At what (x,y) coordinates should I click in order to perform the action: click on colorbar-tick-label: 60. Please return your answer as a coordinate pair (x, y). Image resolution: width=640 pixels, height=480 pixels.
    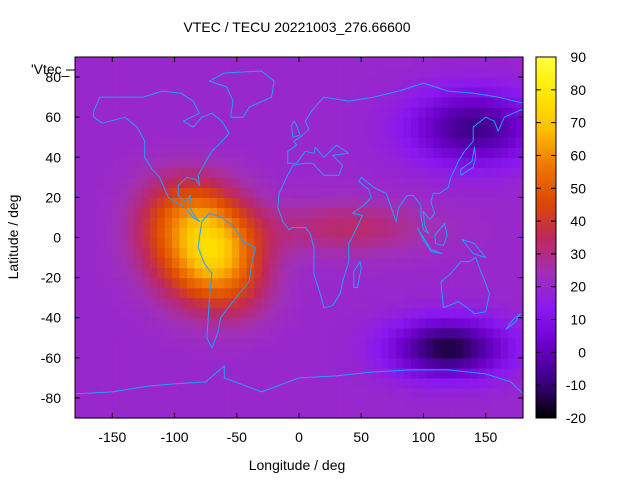
    Looking at the image, I should click on (578, 155).